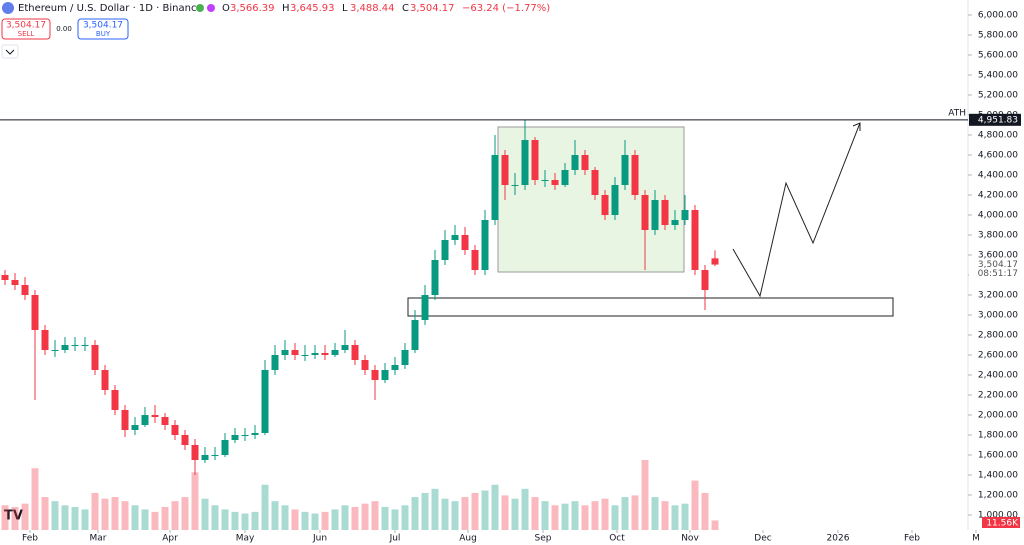 The width and height of the screenshot is (1024, 545). What do you see at coordinates (103, 26) in the screenshot?
I see `buy-price: 3,504.17` at bounding box center [103, 26].